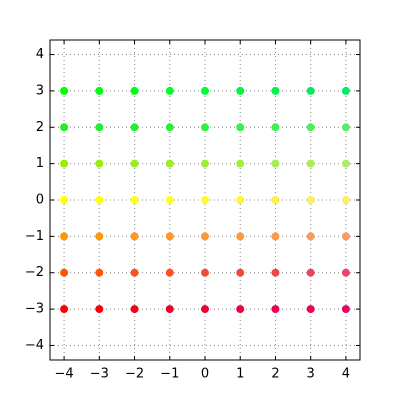 The width and height of the screenshot is (400, 400). What do you see at coordinates (34, 309) in the screenshot?
I see `y-tick-label: −3` at bounding box center [34, 309].